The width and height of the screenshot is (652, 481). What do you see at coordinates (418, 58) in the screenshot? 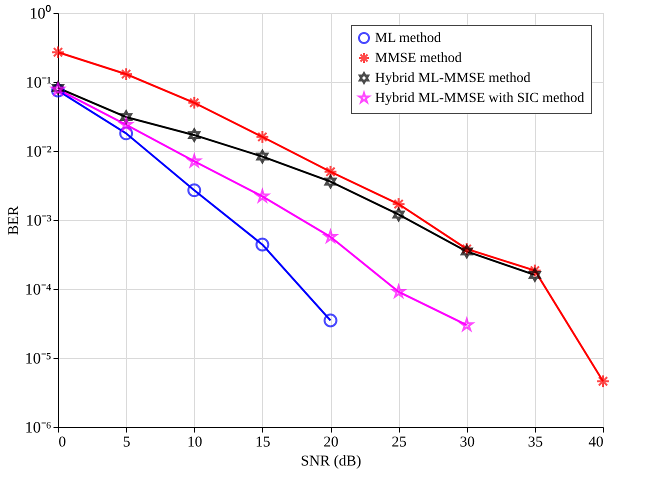
I see `legend-label: MMSE method` at bounding box center [418, 58].